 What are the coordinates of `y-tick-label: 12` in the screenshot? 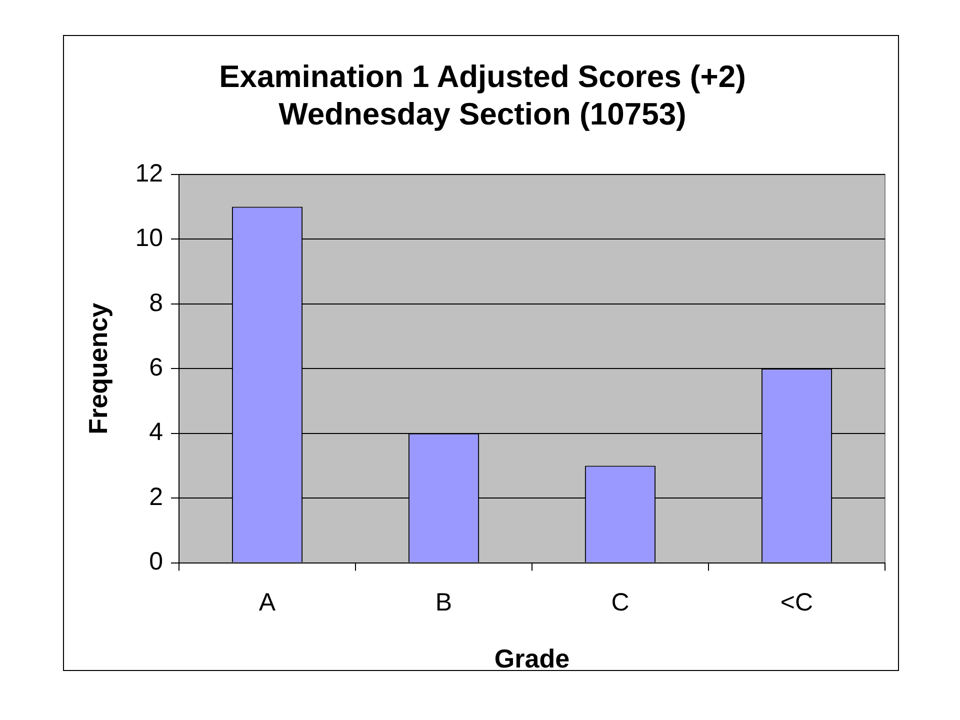 It's located at (149, 173).